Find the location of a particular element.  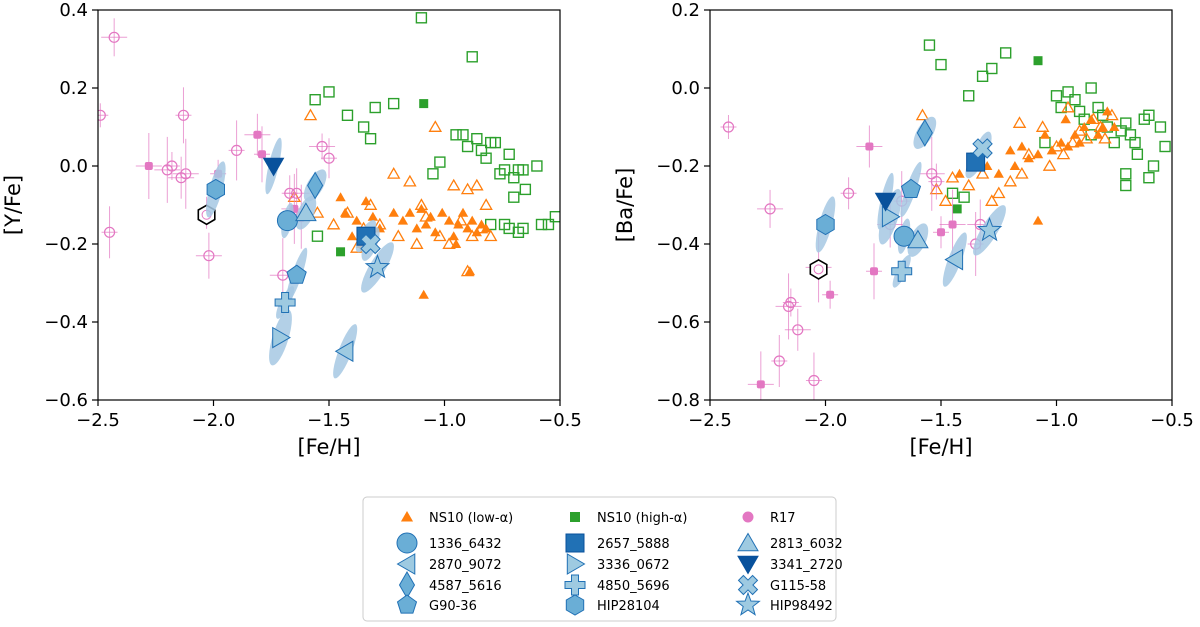

legend-label: 3341_2720 is located at coordinates (806, 565).